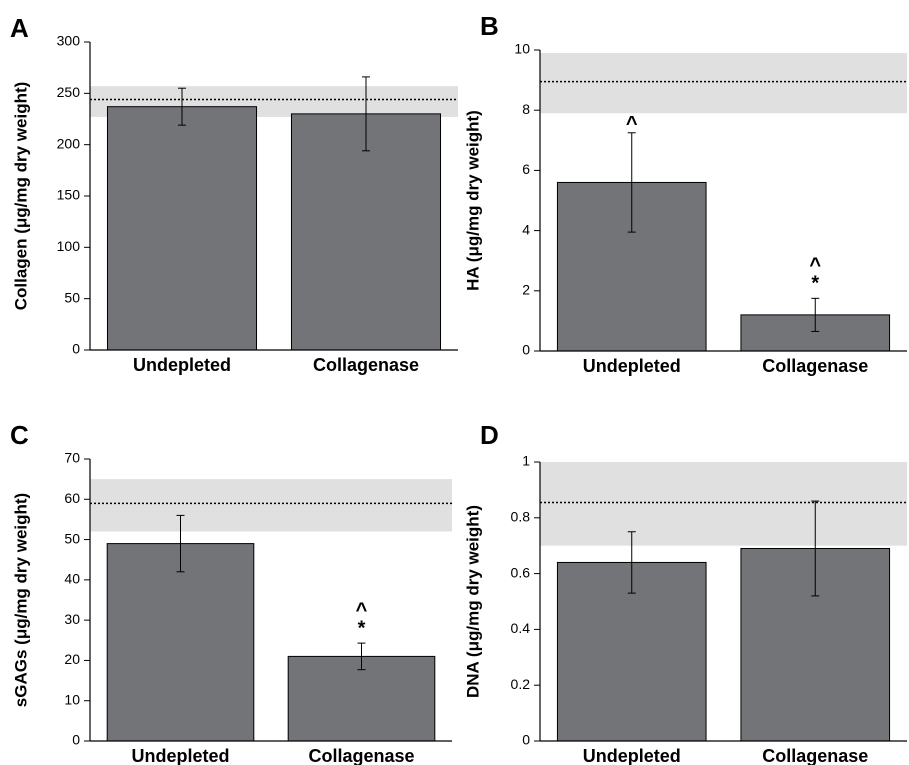  I want to click on y-tick-label: 30, so click(72, 619).